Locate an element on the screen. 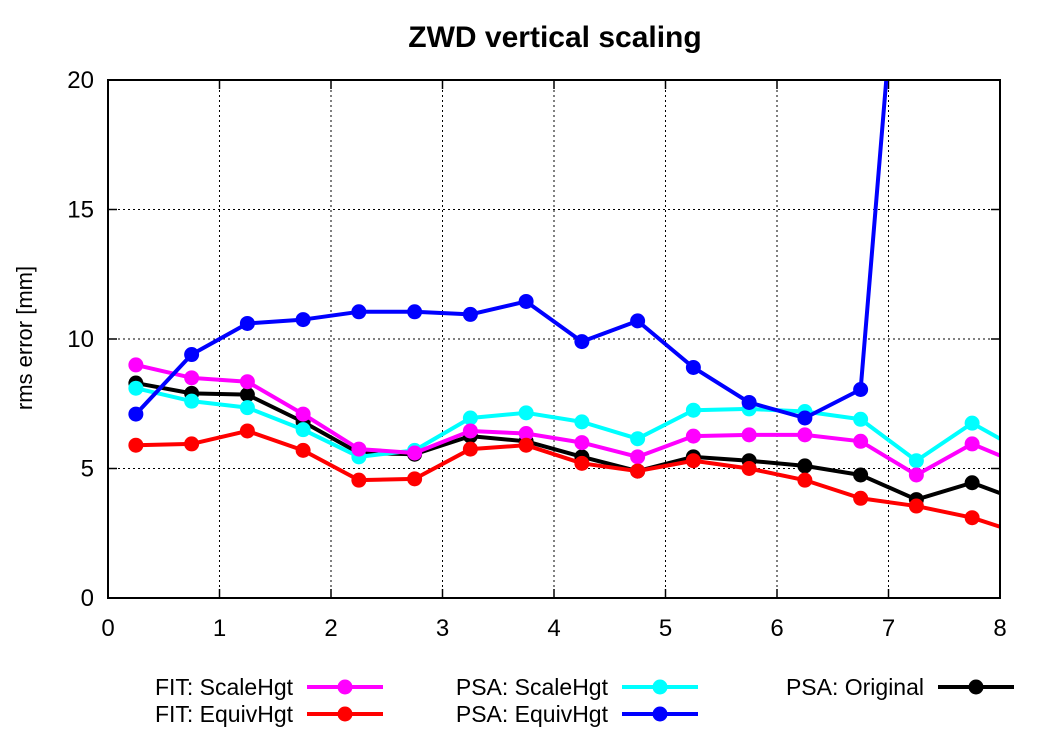 The height and width of the screenshot is (733, 1050). legend-label: PSA: EquivHgt is located at coordinates (532, 714).